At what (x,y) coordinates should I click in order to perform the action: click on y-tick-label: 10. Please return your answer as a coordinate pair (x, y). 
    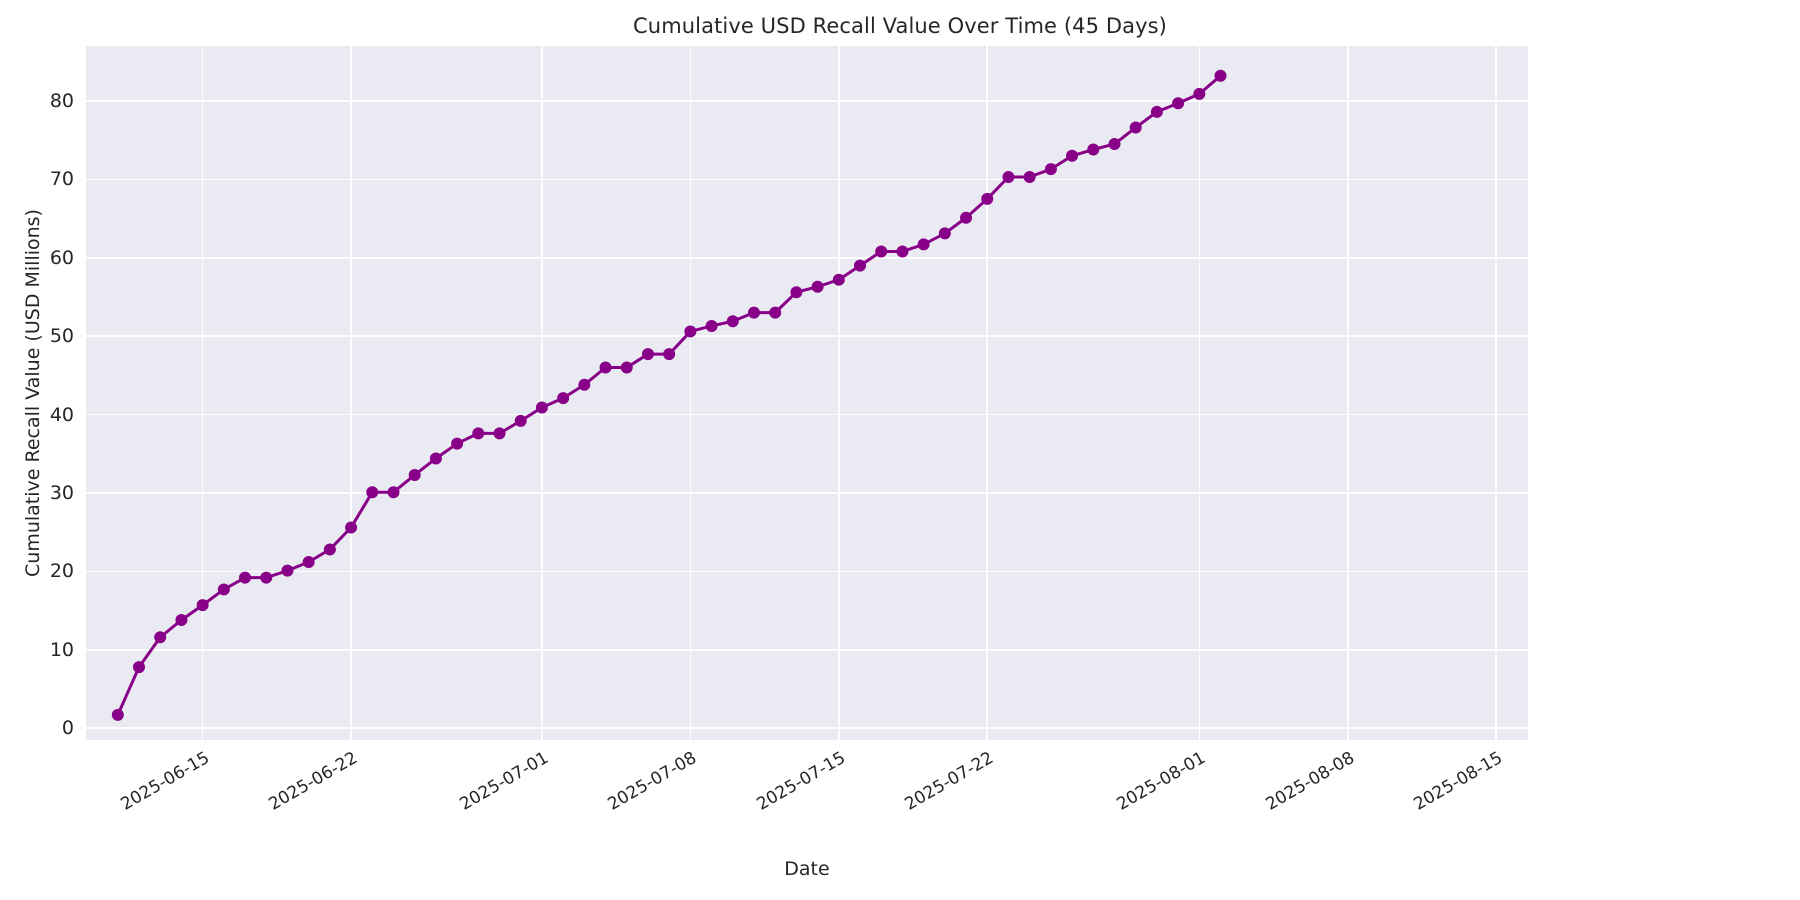
    Looking at the image, I should click on (61, 649).